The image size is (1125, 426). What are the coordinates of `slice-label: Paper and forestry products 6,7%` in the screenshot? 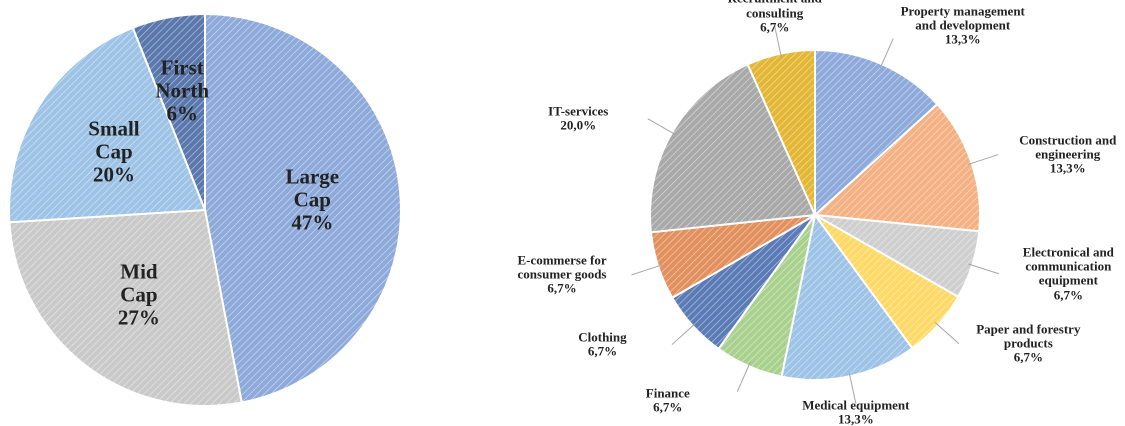 It's located at (1028, 343).